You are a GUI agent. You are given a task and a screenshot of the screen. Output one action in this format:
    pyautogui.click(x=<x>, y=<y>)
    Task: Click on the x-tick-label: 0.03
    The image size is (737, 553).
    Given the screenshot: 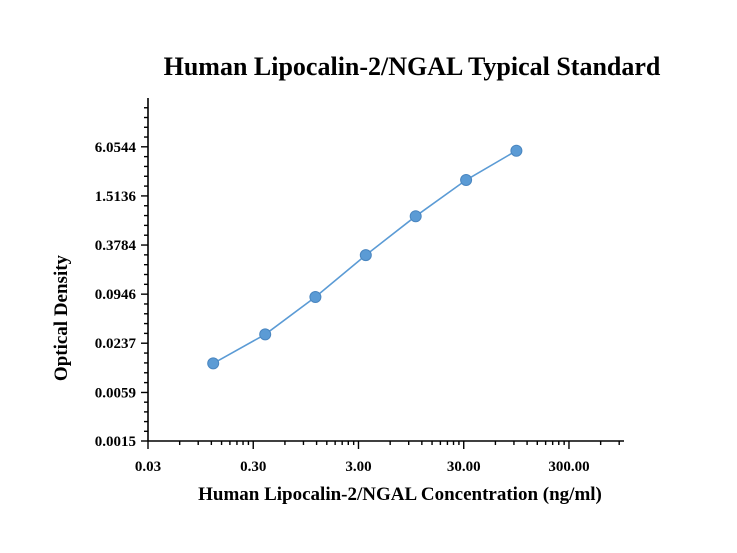 What is the action you would take?
    pyautogui.click(x=148, y=467)
    